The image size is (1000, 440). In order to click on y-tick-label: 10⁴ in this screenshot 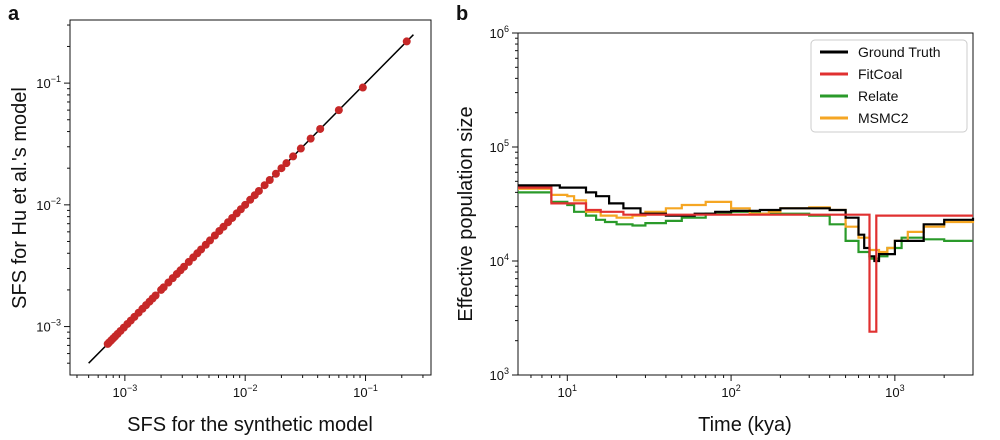, I will do `click(499, 260)`.